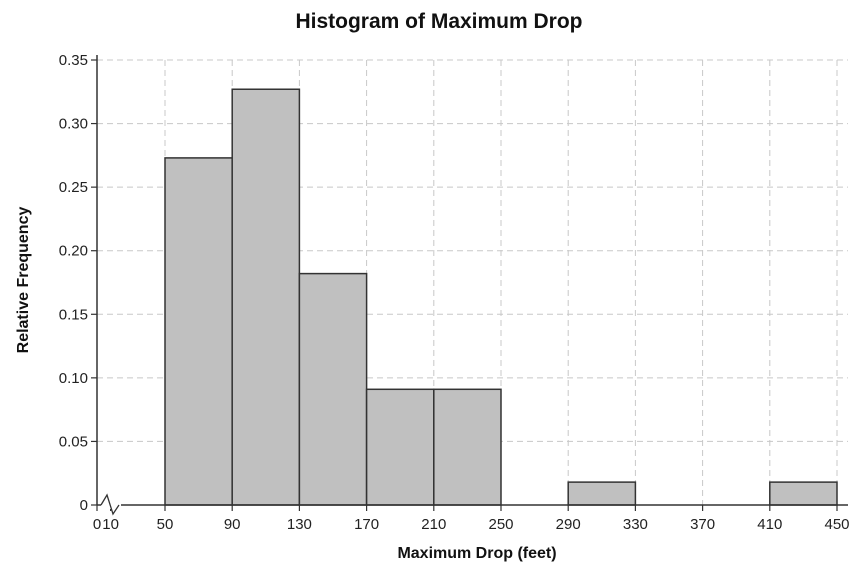 This screenshot has width=859, height=566. Describe the element at coordinates (73, 314) in the screenshot. I see `y-tick-label: 0.15` at that location.